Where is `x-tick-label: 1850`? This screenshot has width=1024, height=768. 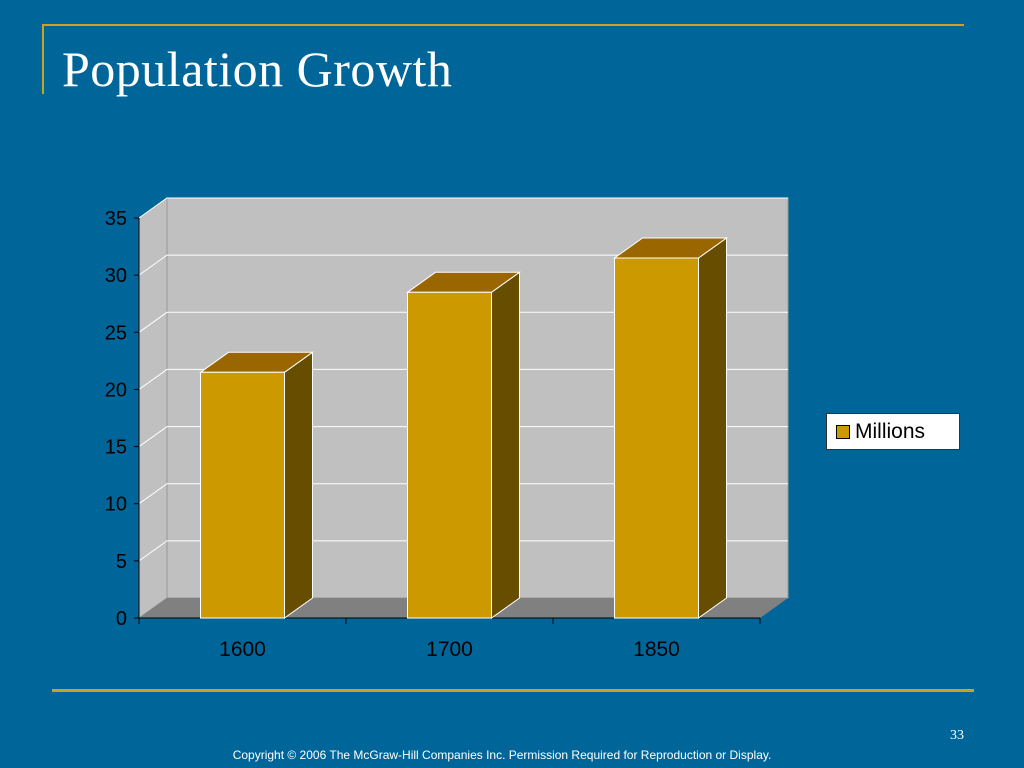 x-tick-label: 1850 is located at coordinates (656, 649).